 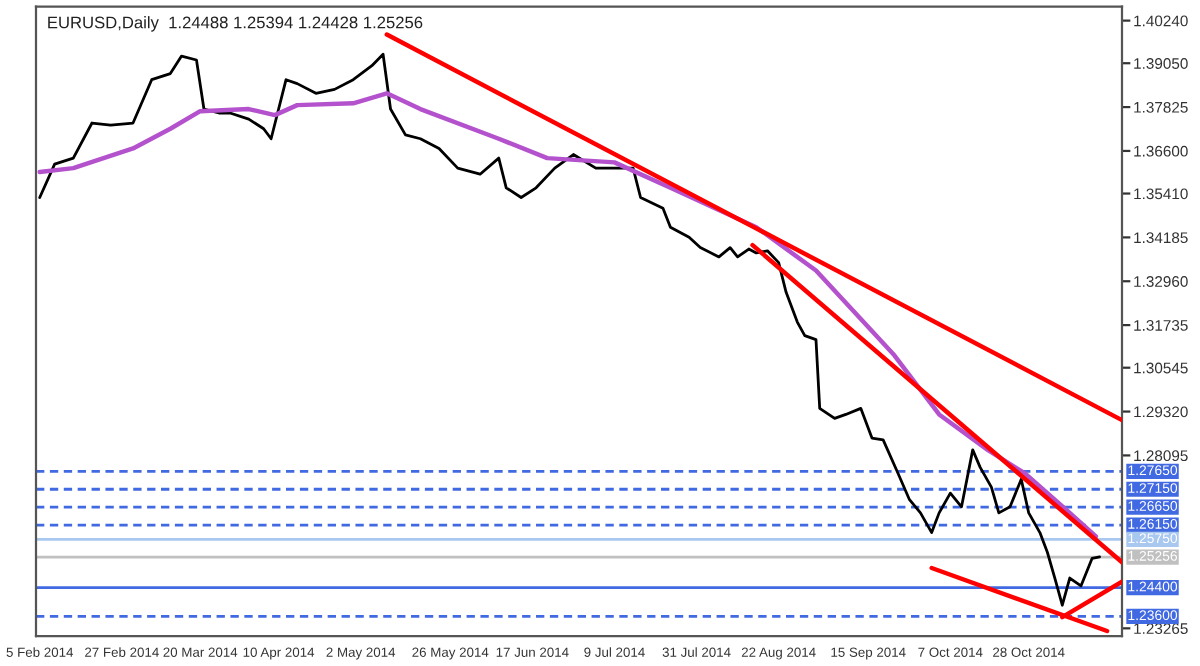 What do you see at coordinates (235, 24) in the screenshot?
I see `text: EURUSD,Daily 1.24488 1.25394 1.24428 1.25256` at bounding box center [235, 24].